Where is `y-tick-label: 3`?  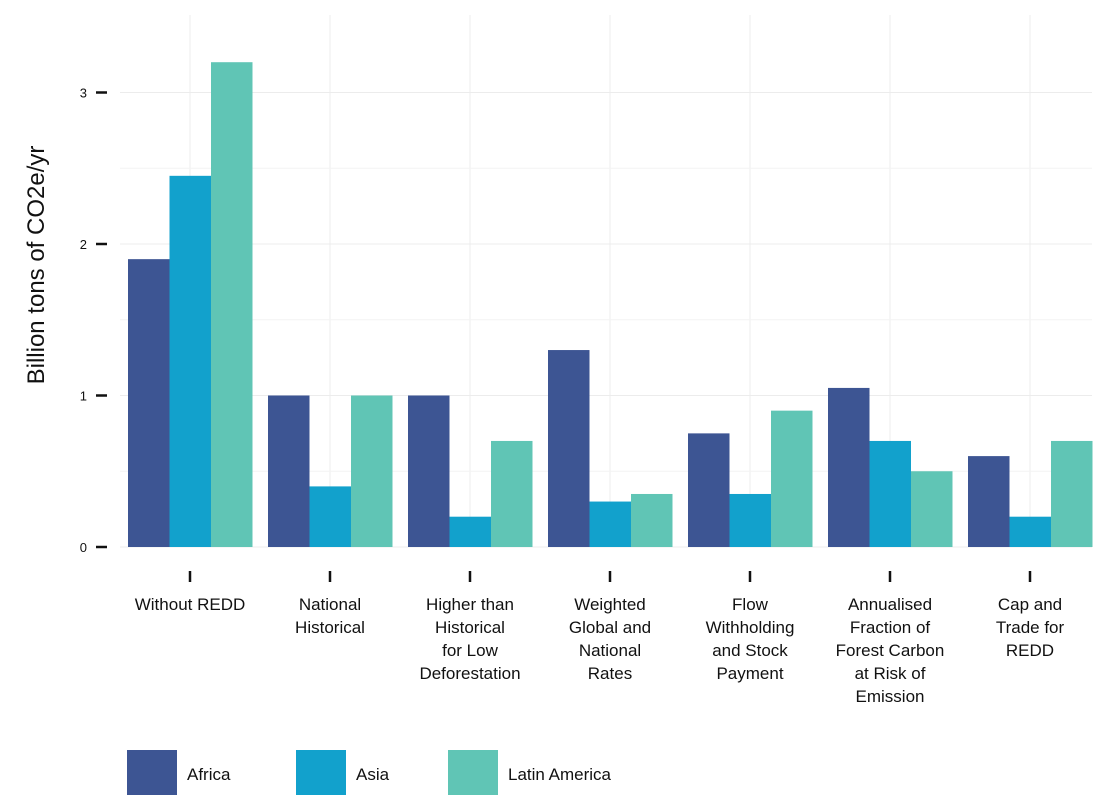 y-tick-label: 3 is located at coordinates (83, 93).